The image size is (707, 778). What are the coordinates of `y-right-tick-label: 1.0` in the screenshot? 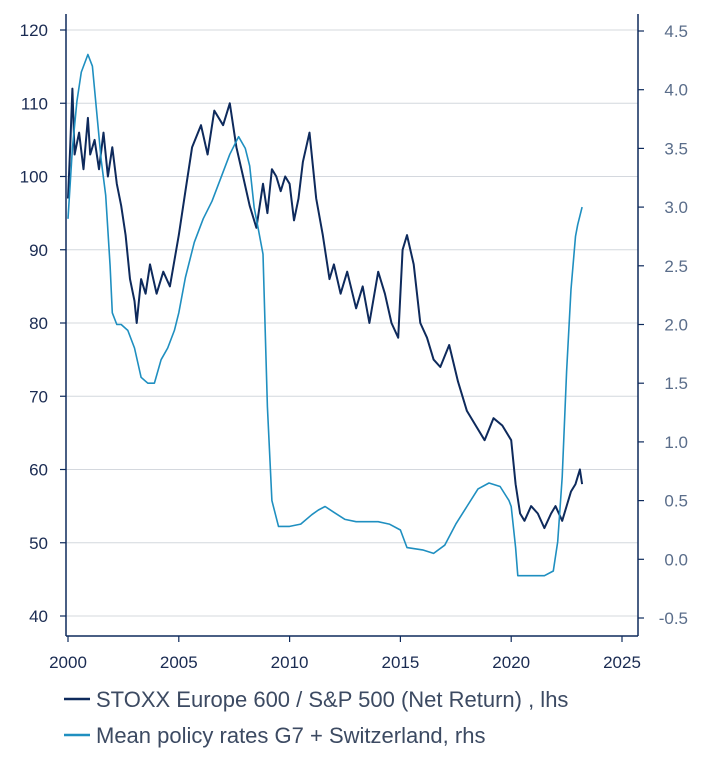 It's located at (676, 442).